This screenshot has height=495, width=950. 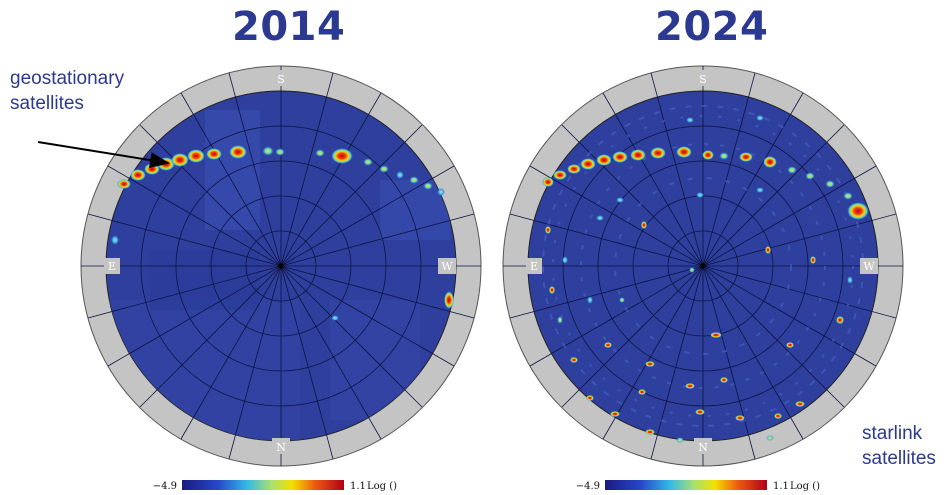 I want to click on colorbar-2014: −4.9 1.1 Log (), so click(x=275, y=486).